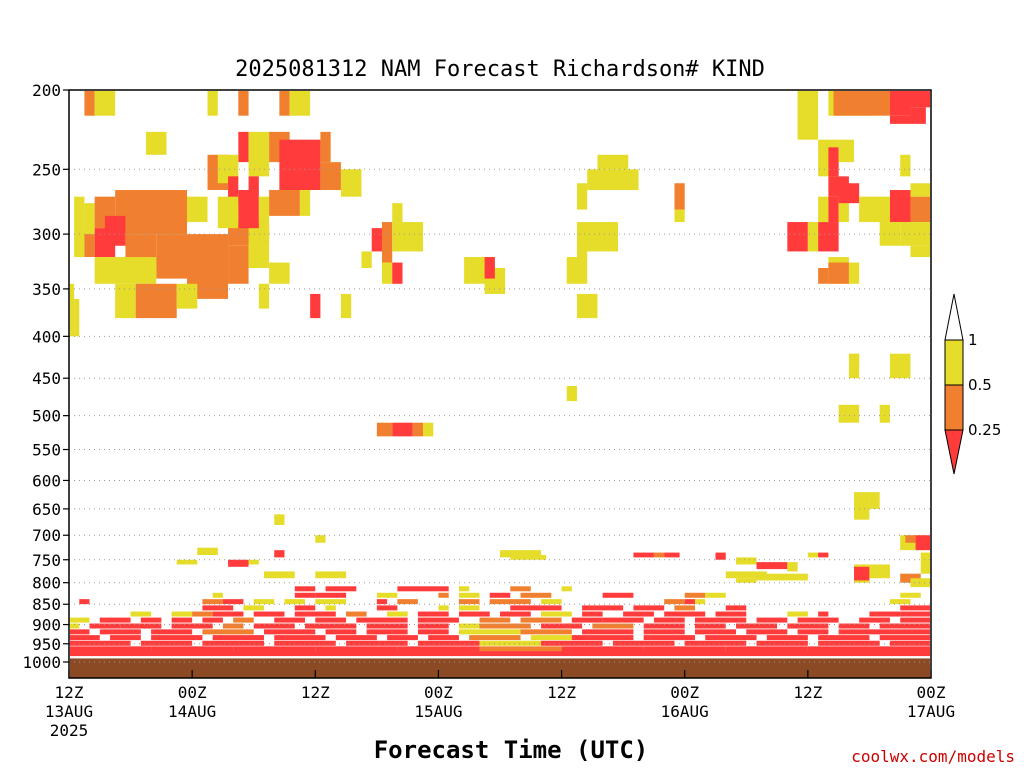  I want to click on y-tick-label: 700, so click(46, 535).